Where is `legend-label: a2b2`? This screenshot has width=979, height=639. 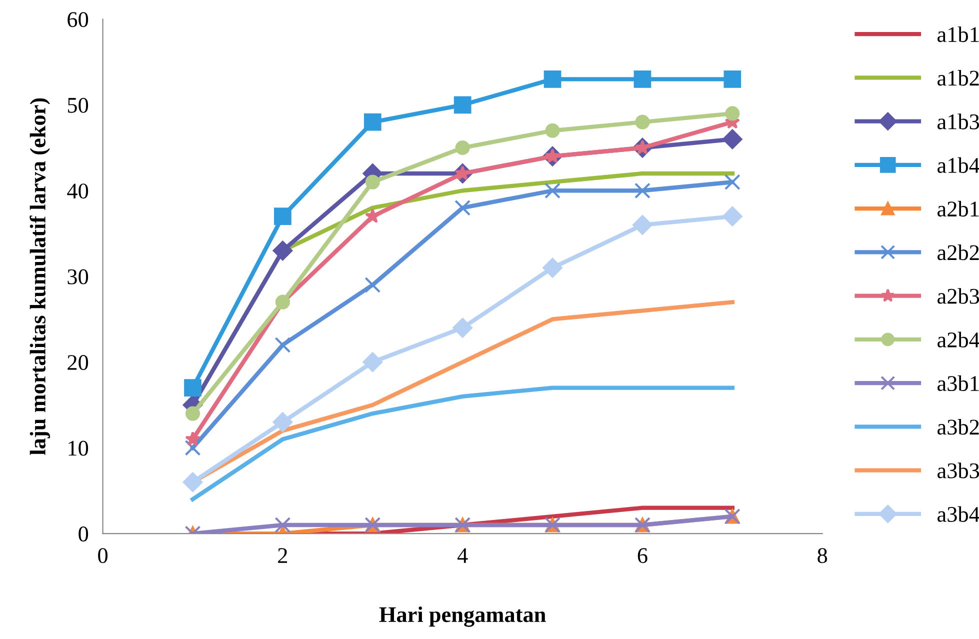
legend-label: a2b2 is located at coordinates (958, 252).